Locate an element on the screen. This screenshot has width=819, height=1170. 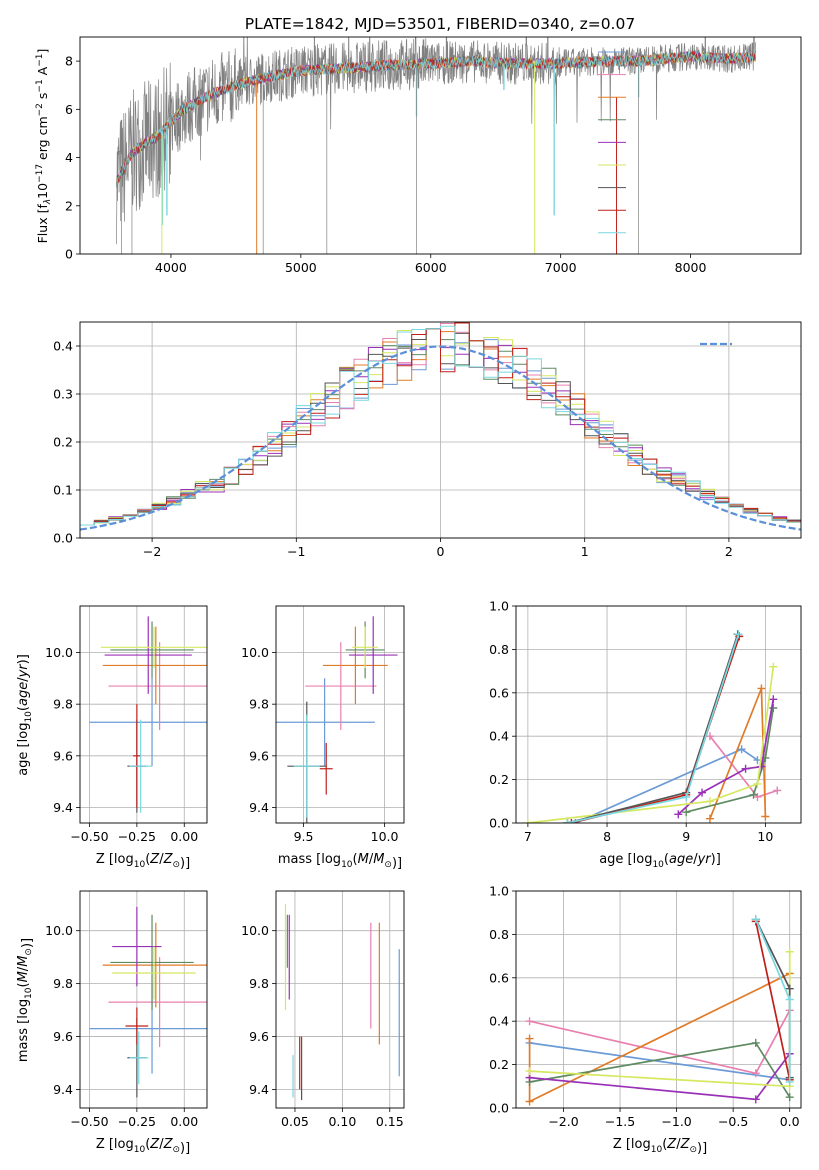
x-tick-label: 6000 is located at coordinates (431, 267).